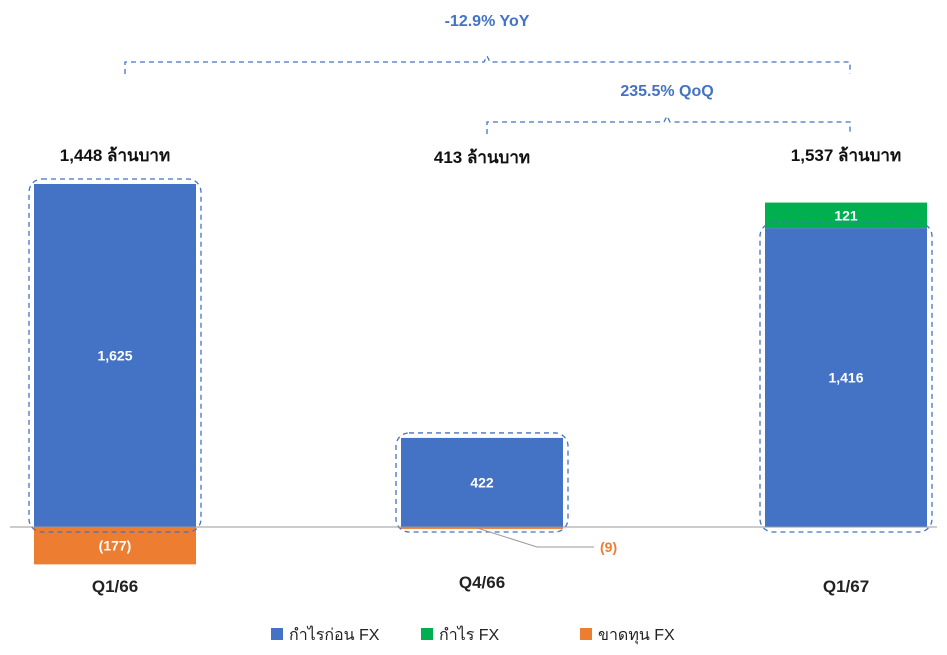  What do you see at coordinates (115, 155) in the screenshot?
I see `total-label-q1-66: 1,448 ล้านบาท` at bounding box center [115, 155].